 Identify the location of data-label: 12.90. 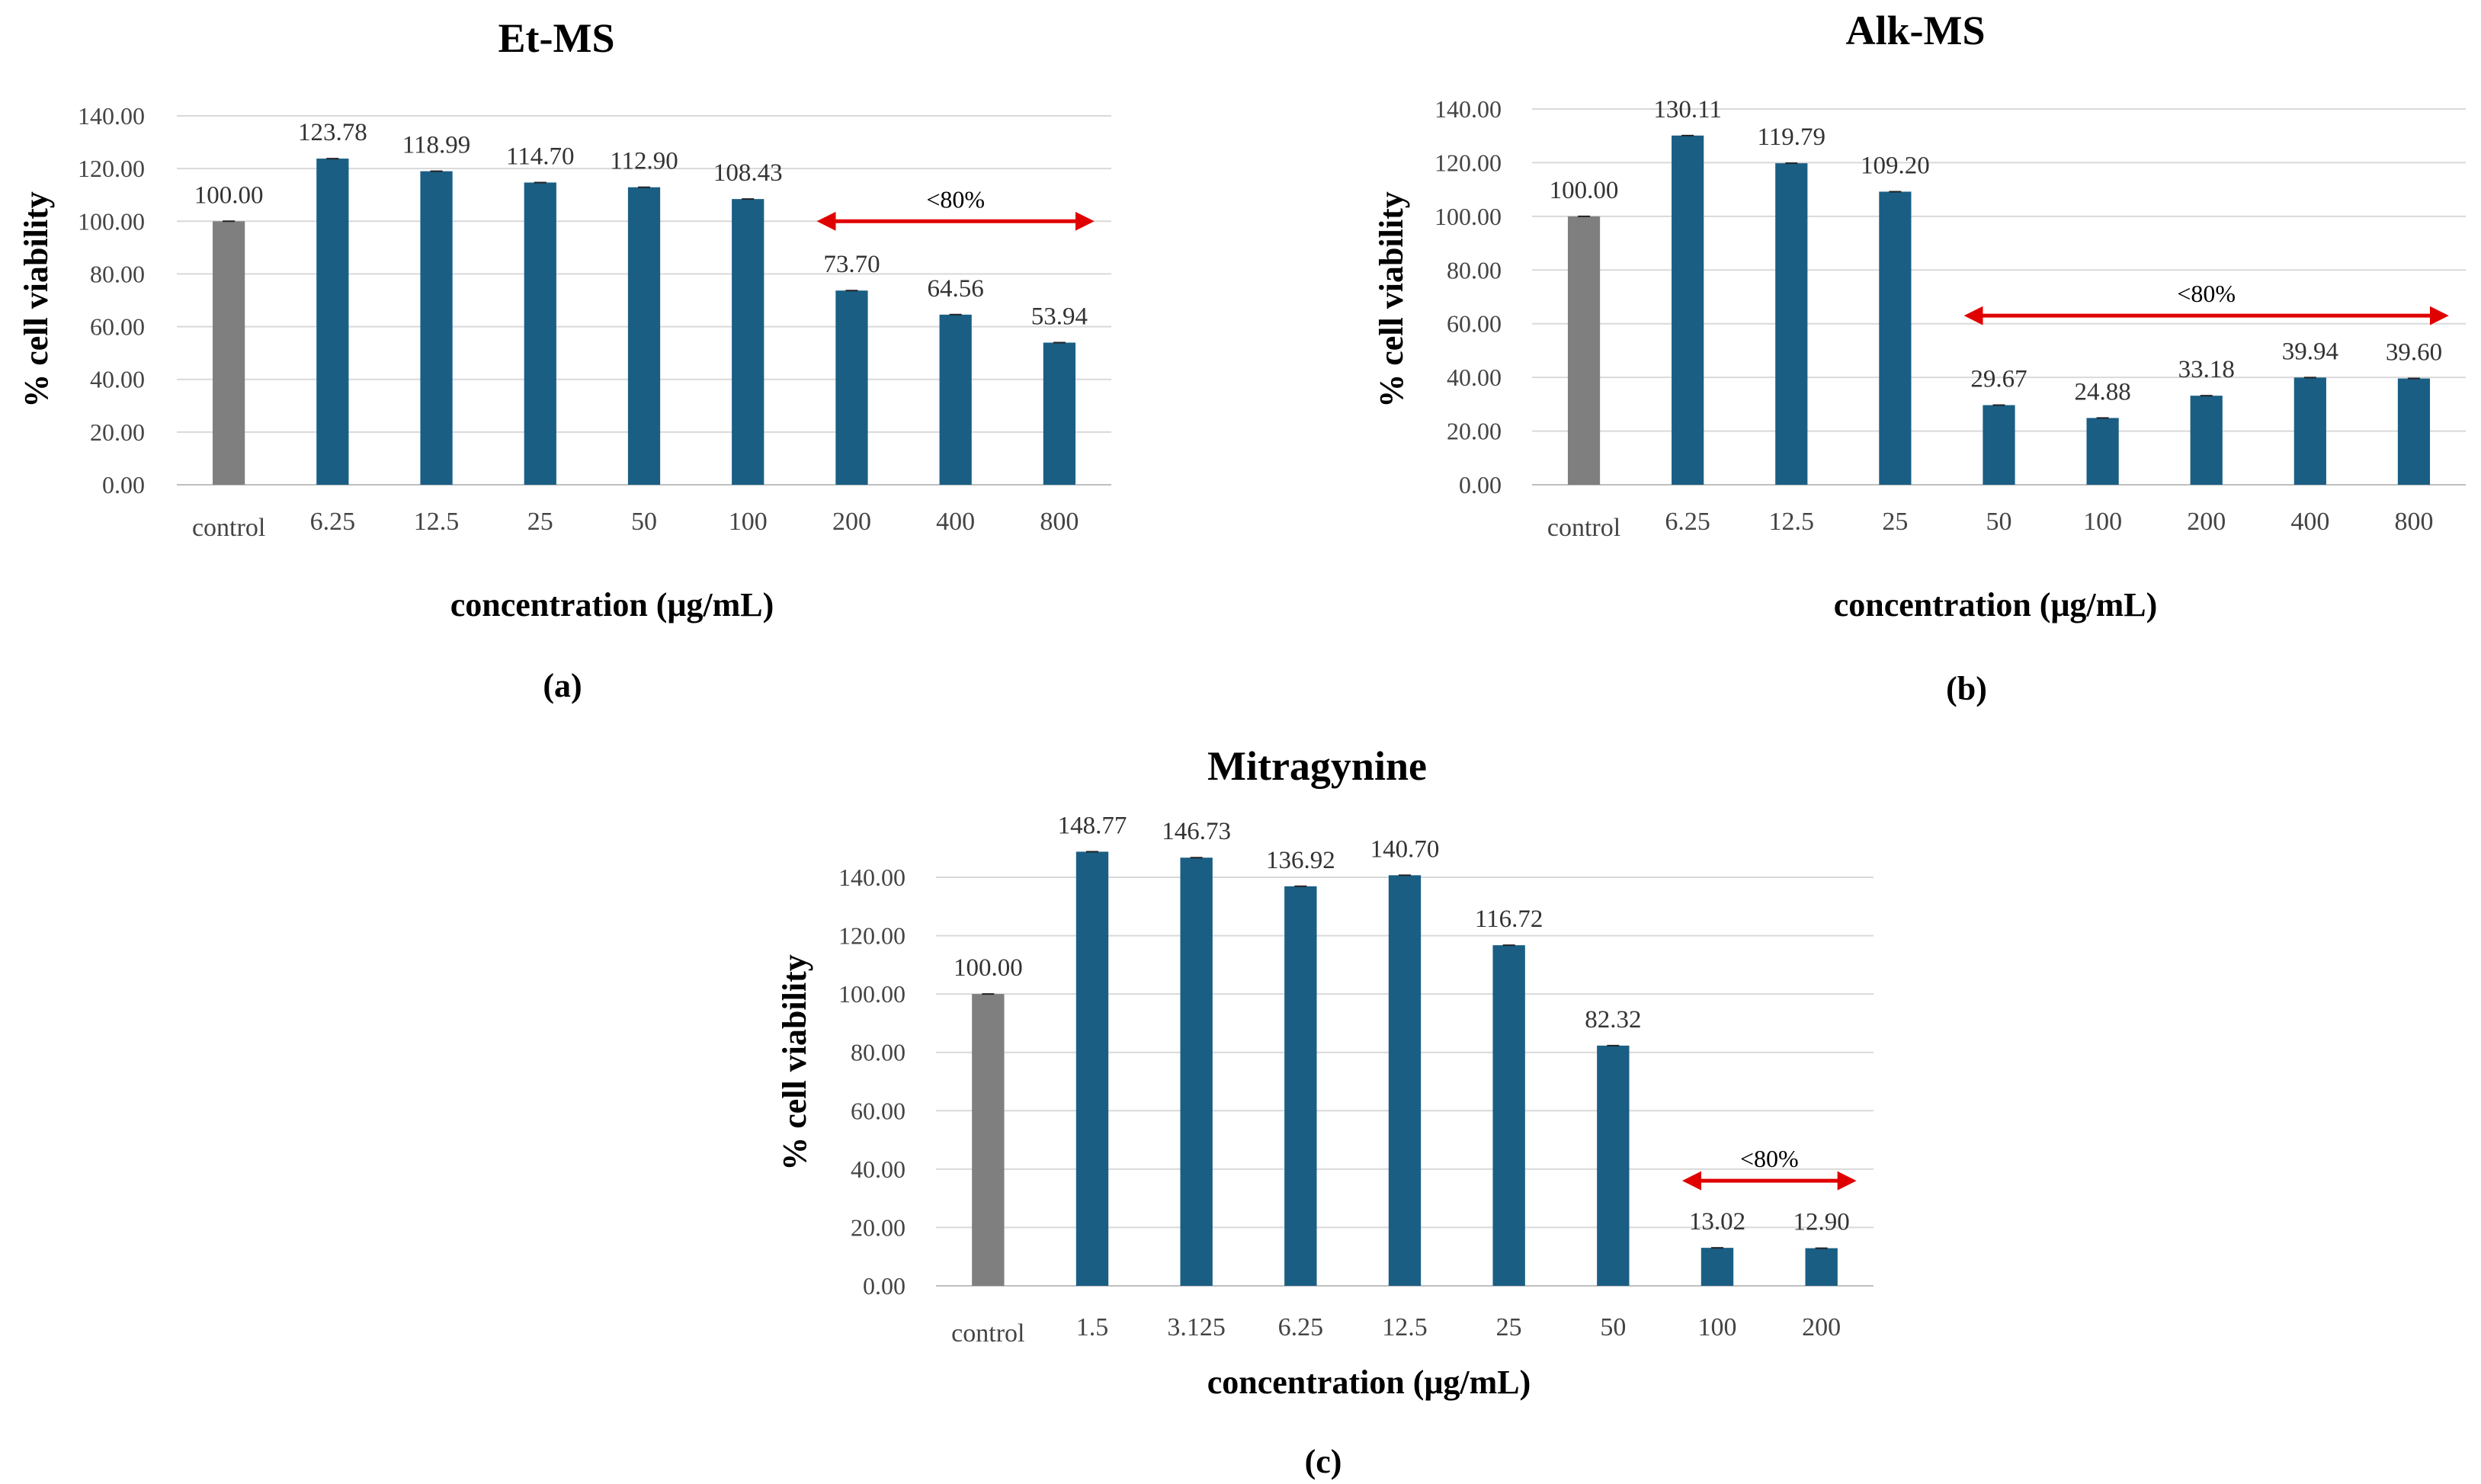
(1821, 1222).